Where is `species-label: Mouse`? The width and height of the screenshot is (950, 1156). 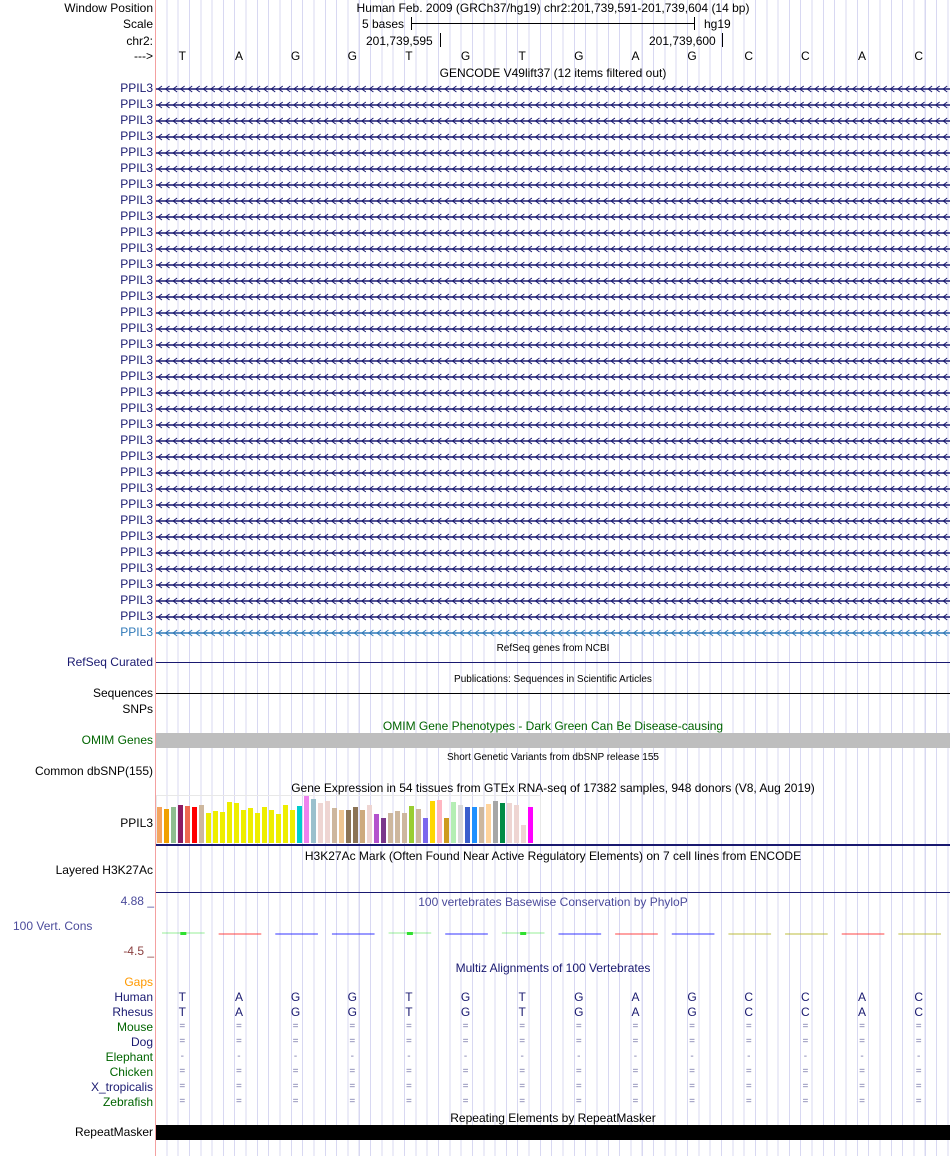
species-label: Mouse is located at coordinates (134, 1027).